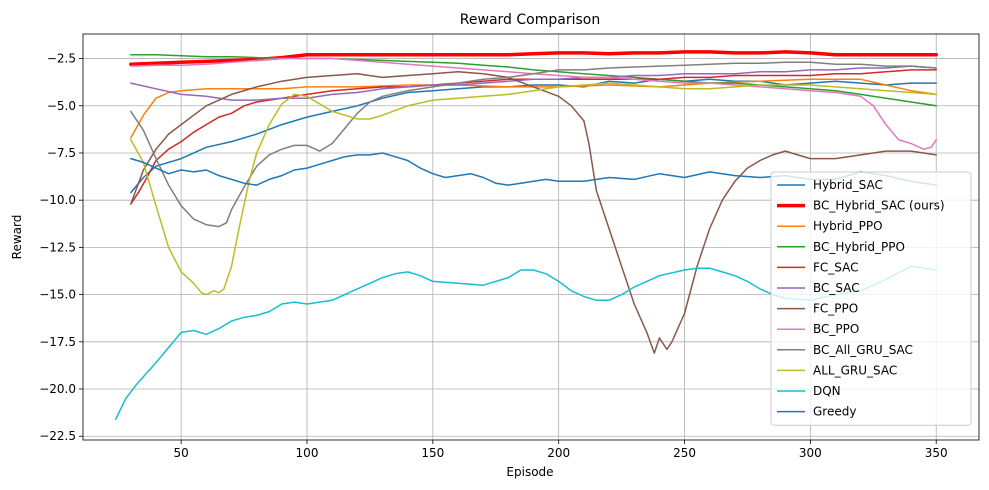  Describe the element at coordinates (307, 453) in the screenshot. I see `x-tick-label: 100` at that location.